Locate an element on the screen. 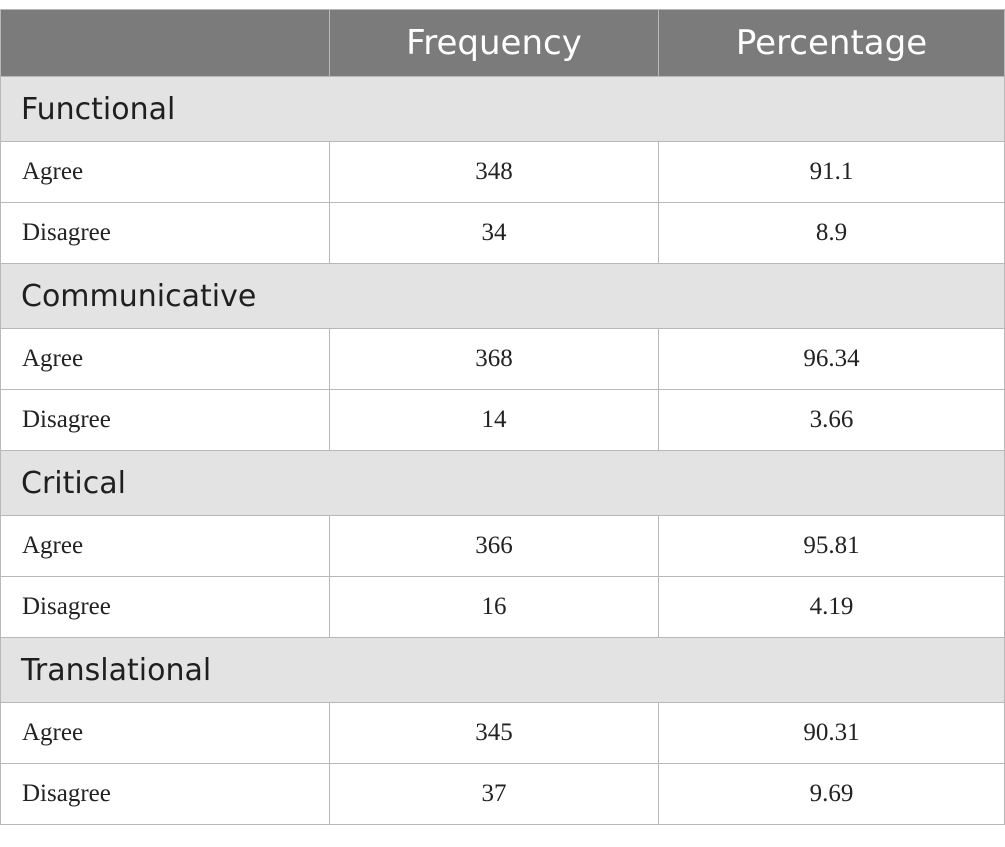 The image size is (1005, 847). section-title: Communicative is located at coordinates (502, 296).